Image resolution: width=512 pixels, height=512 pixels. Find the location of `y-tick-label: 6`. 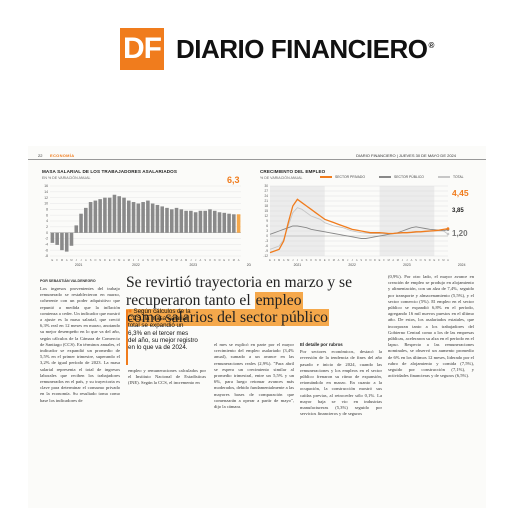

y-tick-label: 6 is located at coordinates (47, 215).